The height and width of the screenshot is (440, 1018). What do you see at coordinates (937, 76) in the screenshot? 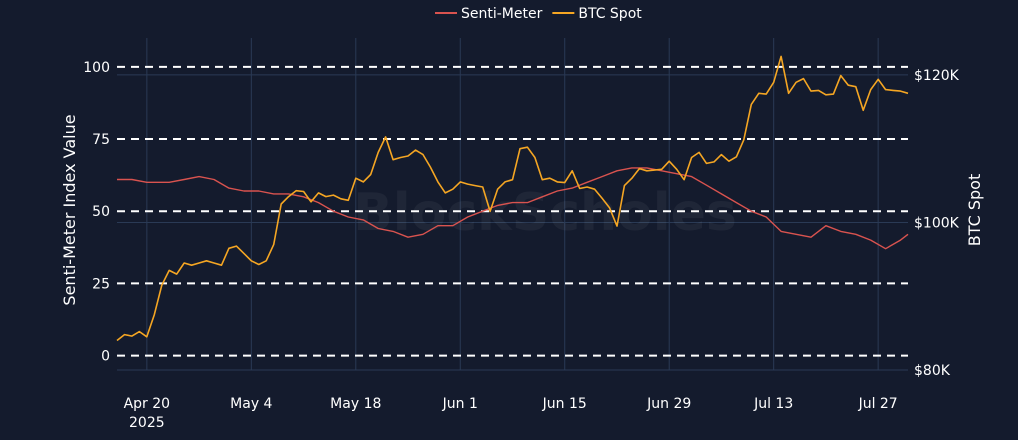
I see `y-right-tick-label: $120K` at bounding box center [937, 76].